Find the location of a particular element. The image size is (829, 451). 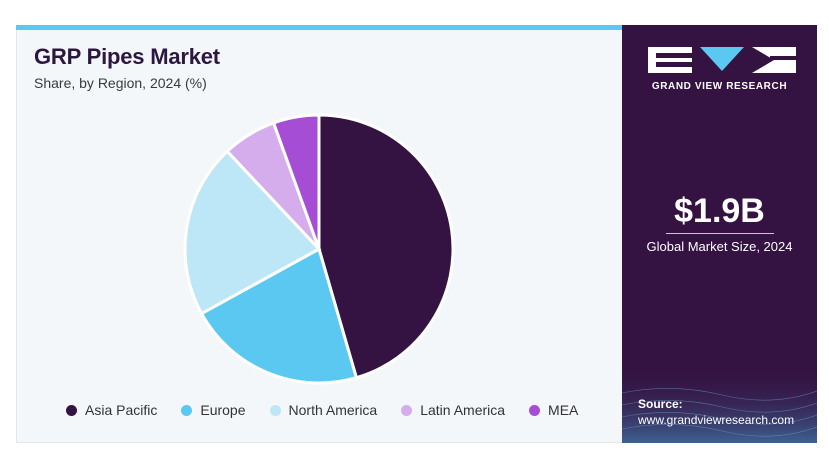

legend-item-asia-pacific: Asia Pacific is located at coordinates (111, 410).